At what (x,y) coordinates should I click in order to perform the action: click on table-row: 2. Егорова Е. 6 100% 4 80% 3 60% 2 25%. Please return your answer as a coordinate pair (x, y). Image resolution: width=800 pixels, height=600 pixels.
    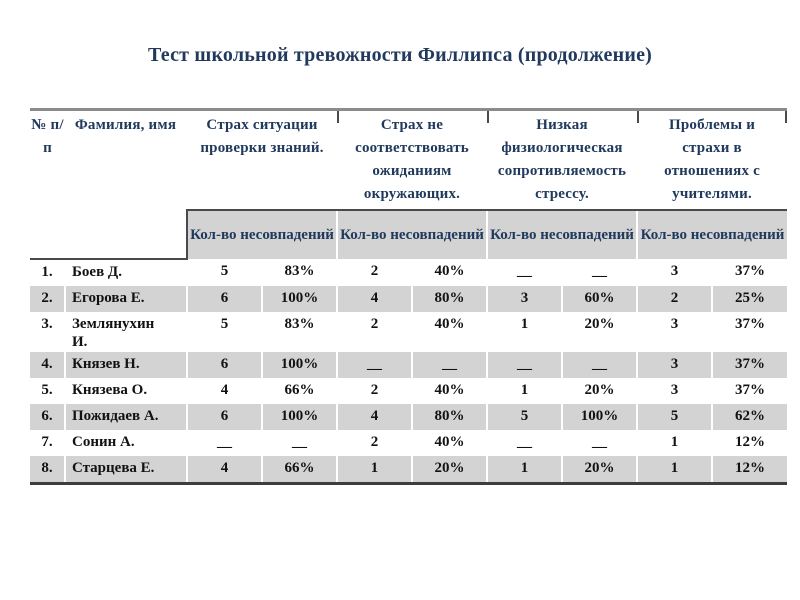
    Looking at the image, I should click on (409, 299).